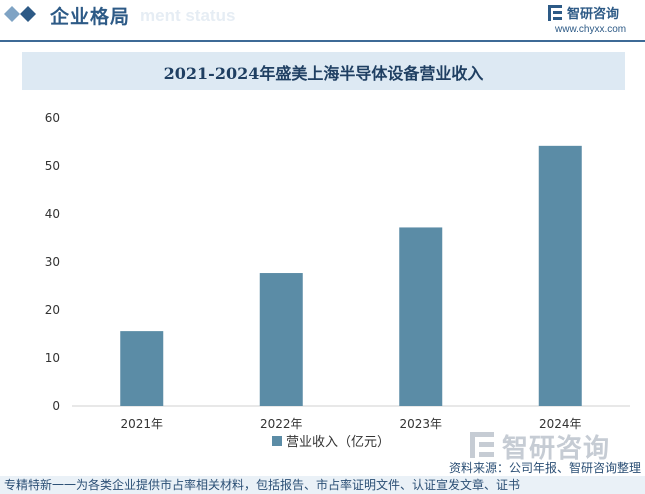  What do you see at coordinates (277, 441) in the screenshot?
I see `legend-swatch` at bounding box center [277, 441].